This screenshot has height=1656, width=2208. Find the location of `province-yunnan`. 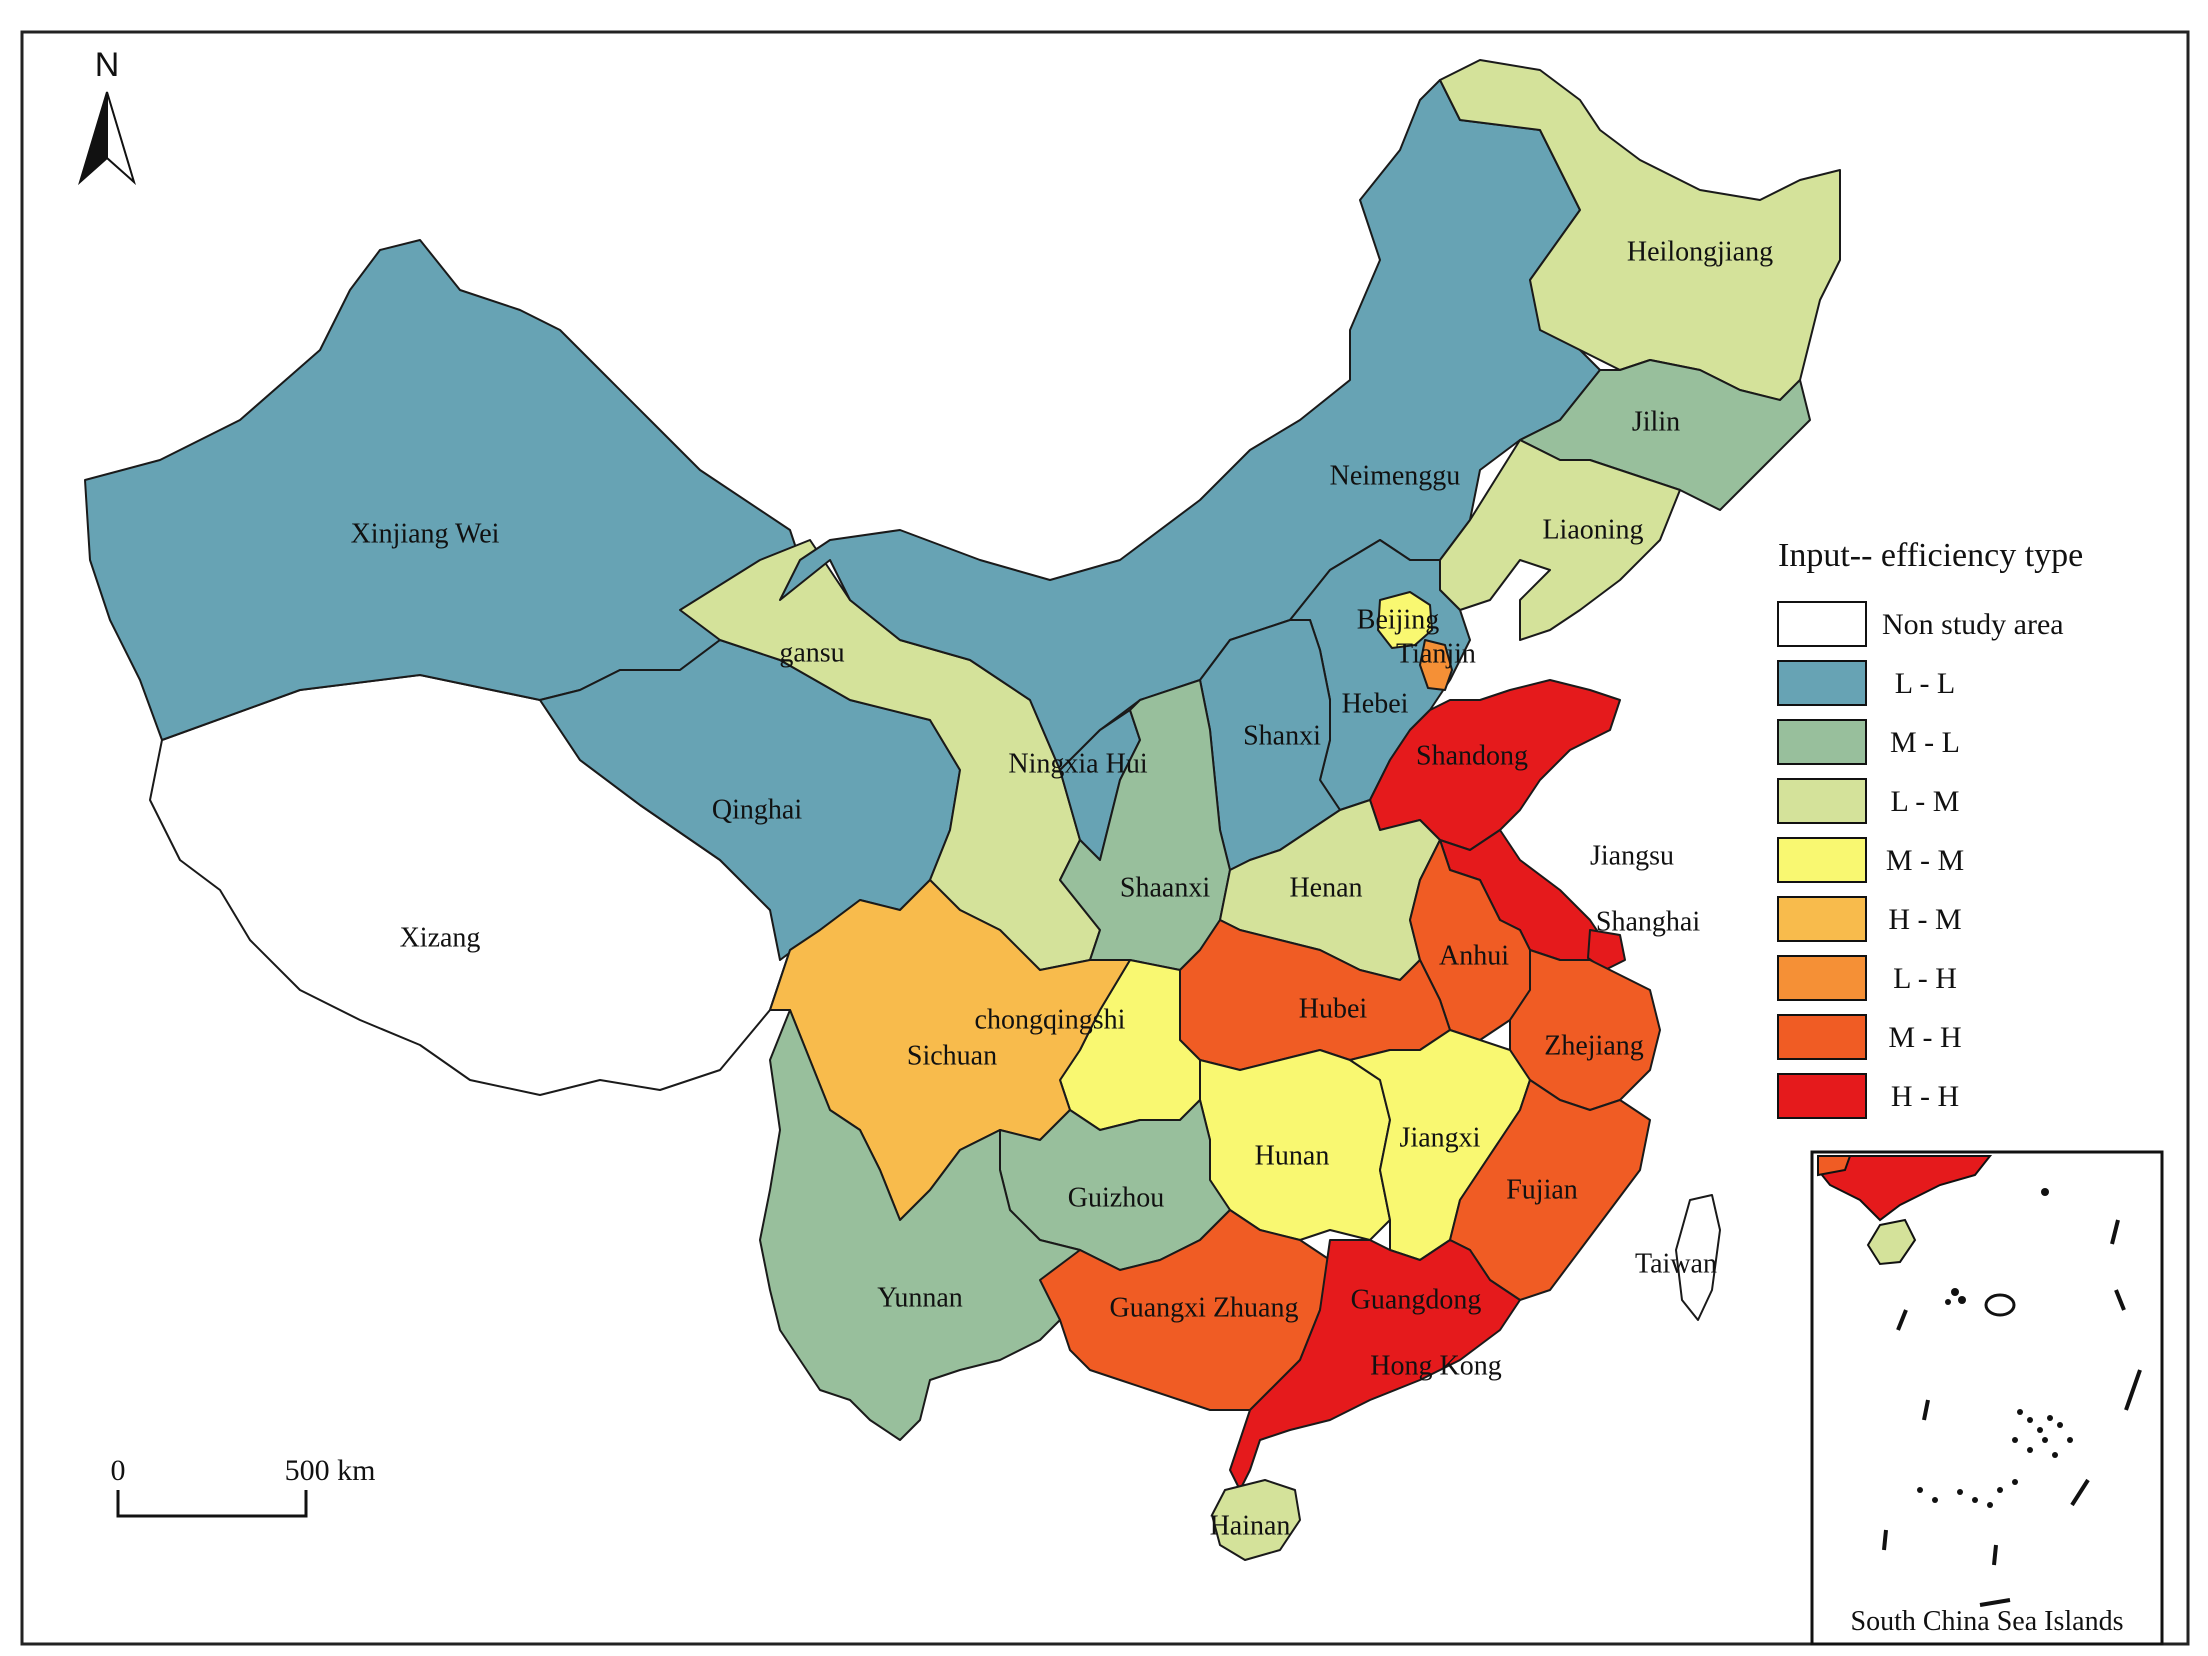

province-yunnan is located at coordinates (920, 1225).